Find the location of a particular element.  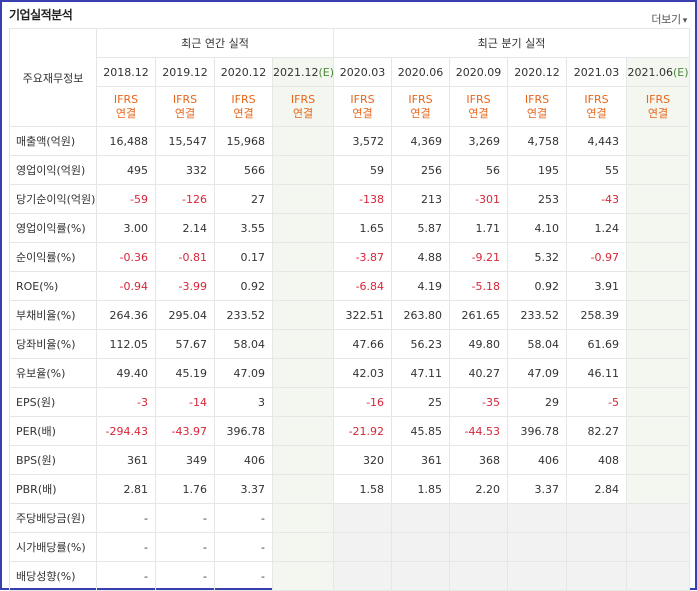

table-cell: -21.92 is located at coordinates (363, 431).